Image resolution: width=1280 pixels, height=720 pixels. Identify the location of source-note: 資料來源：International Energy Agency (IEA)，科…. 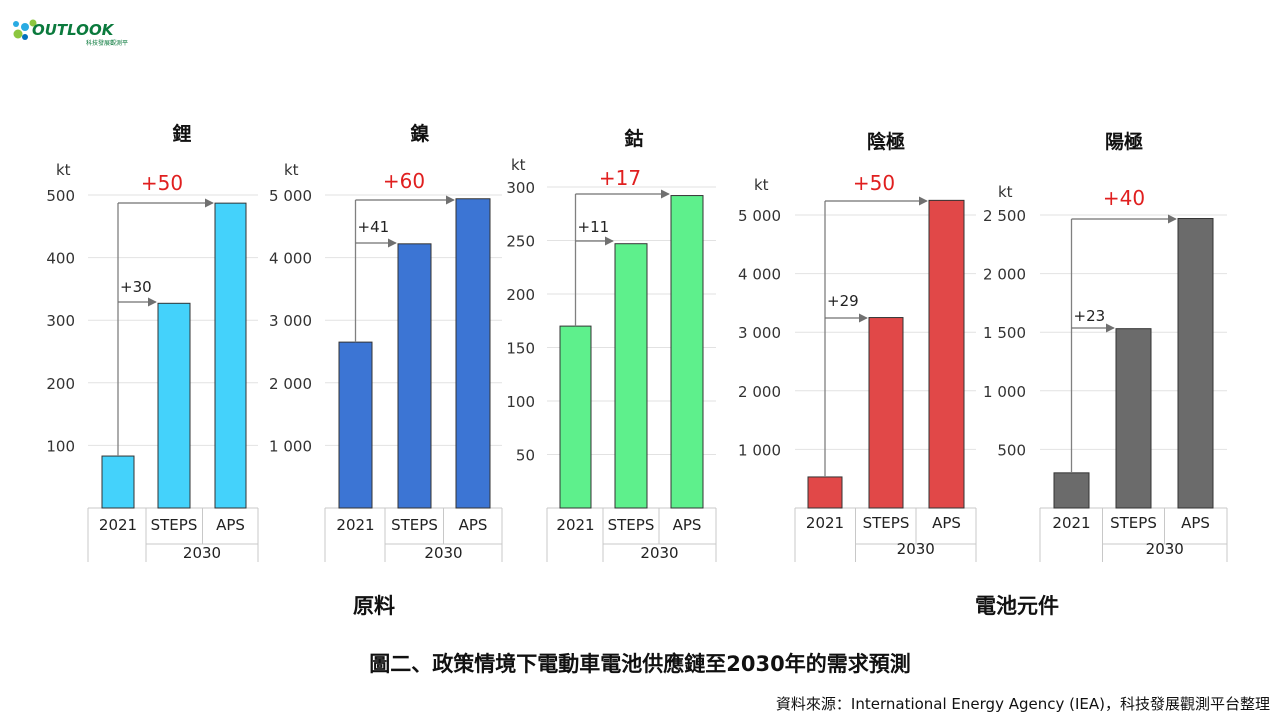
(1022, 704).